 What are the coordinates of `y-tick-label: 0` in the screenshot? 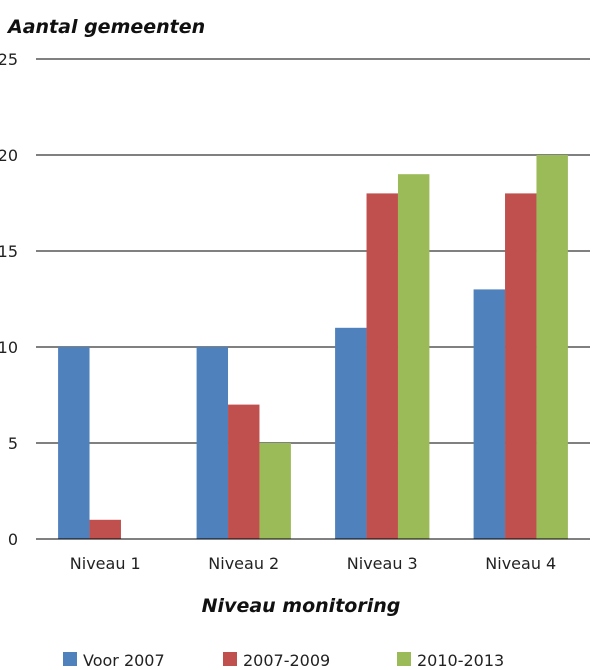 It's located at (13, 539).